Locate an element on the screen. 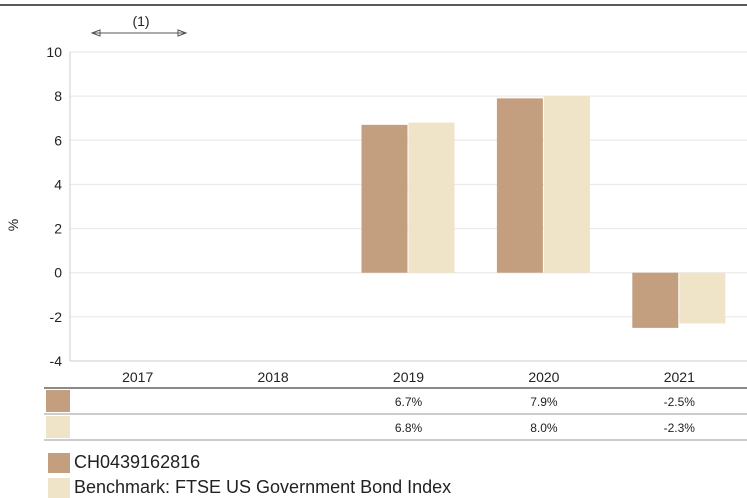  y-tick-label: 4 is located at coordinates (58, 184).